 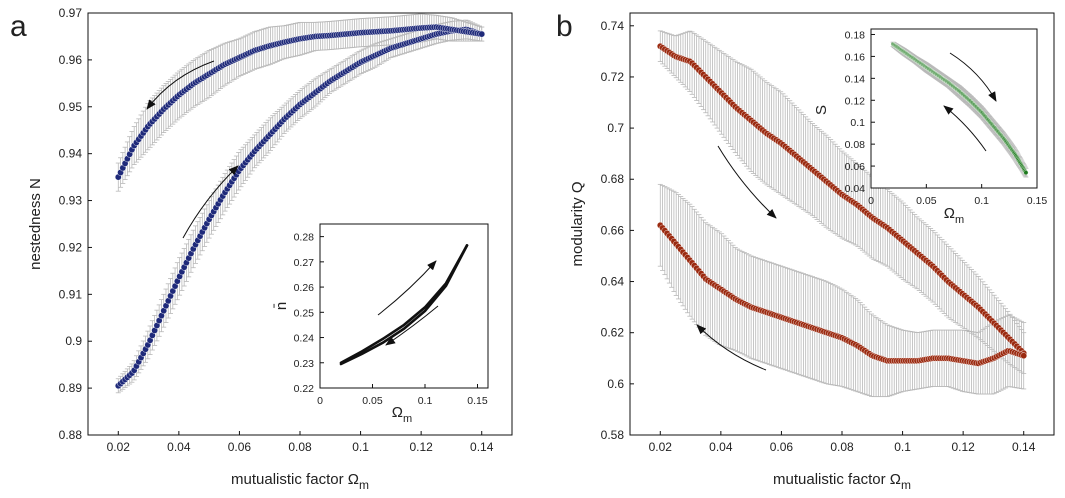 I want to click on axis-b-xtick-label: 0.1, so click(x=902, y=447).